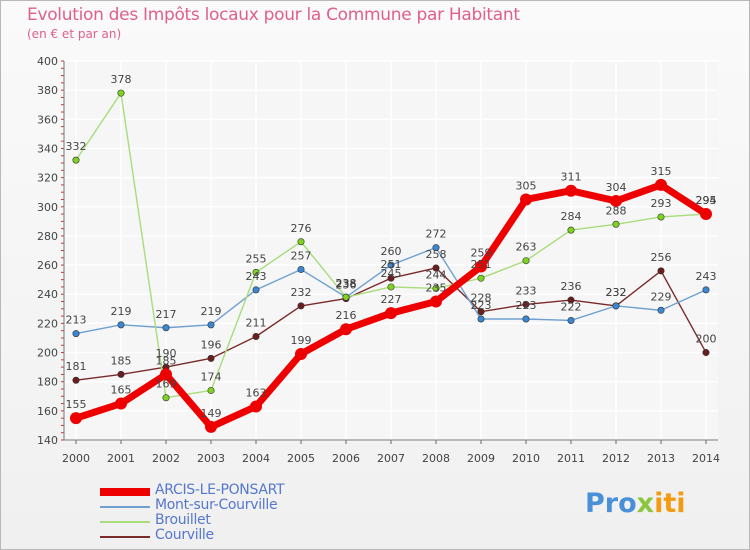  I want to click on data-label: 378, so click(121, 79).